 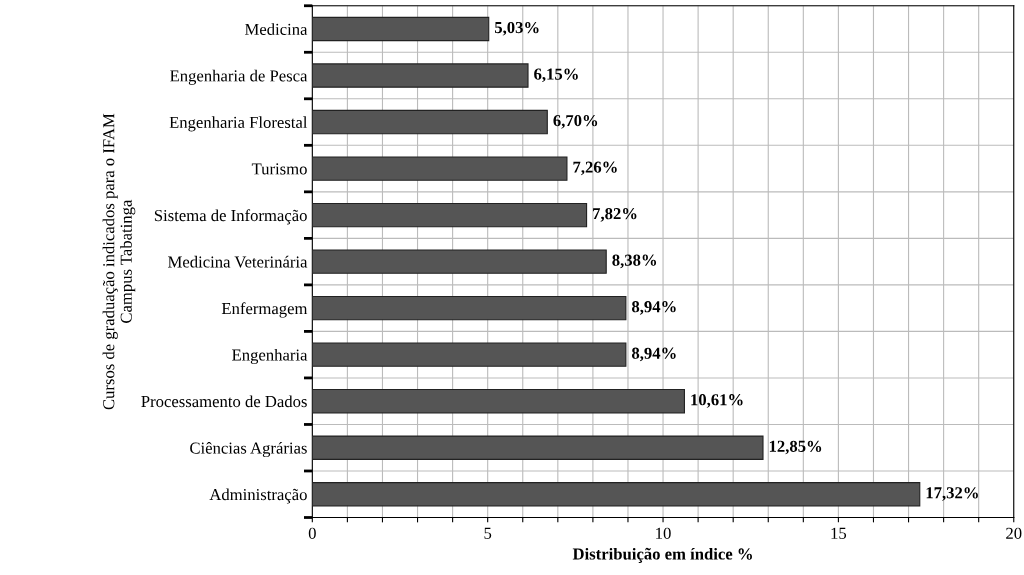 I want to click on x-tick-label: 15, so click(x=839, y=533).